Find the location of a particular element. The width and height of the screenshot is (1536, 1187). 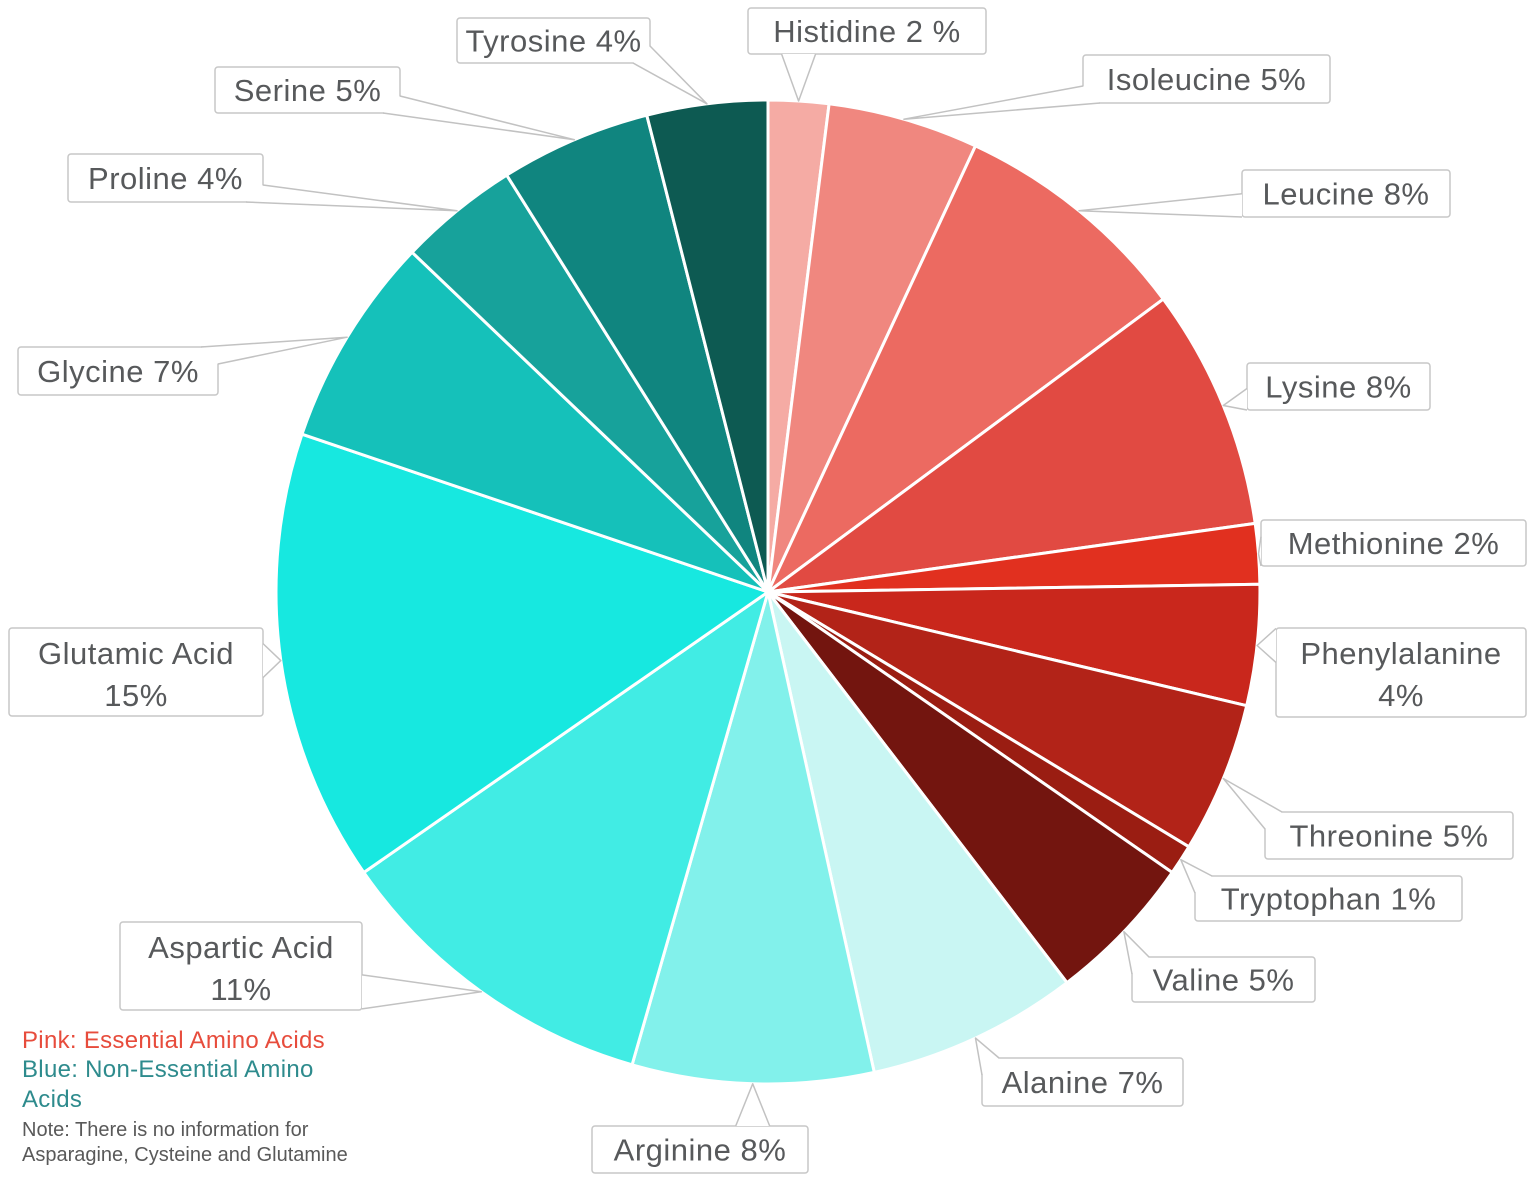

legend-non-essential: Blue: Non-Essential Amino Acids is located at coordinates (168, 1084).